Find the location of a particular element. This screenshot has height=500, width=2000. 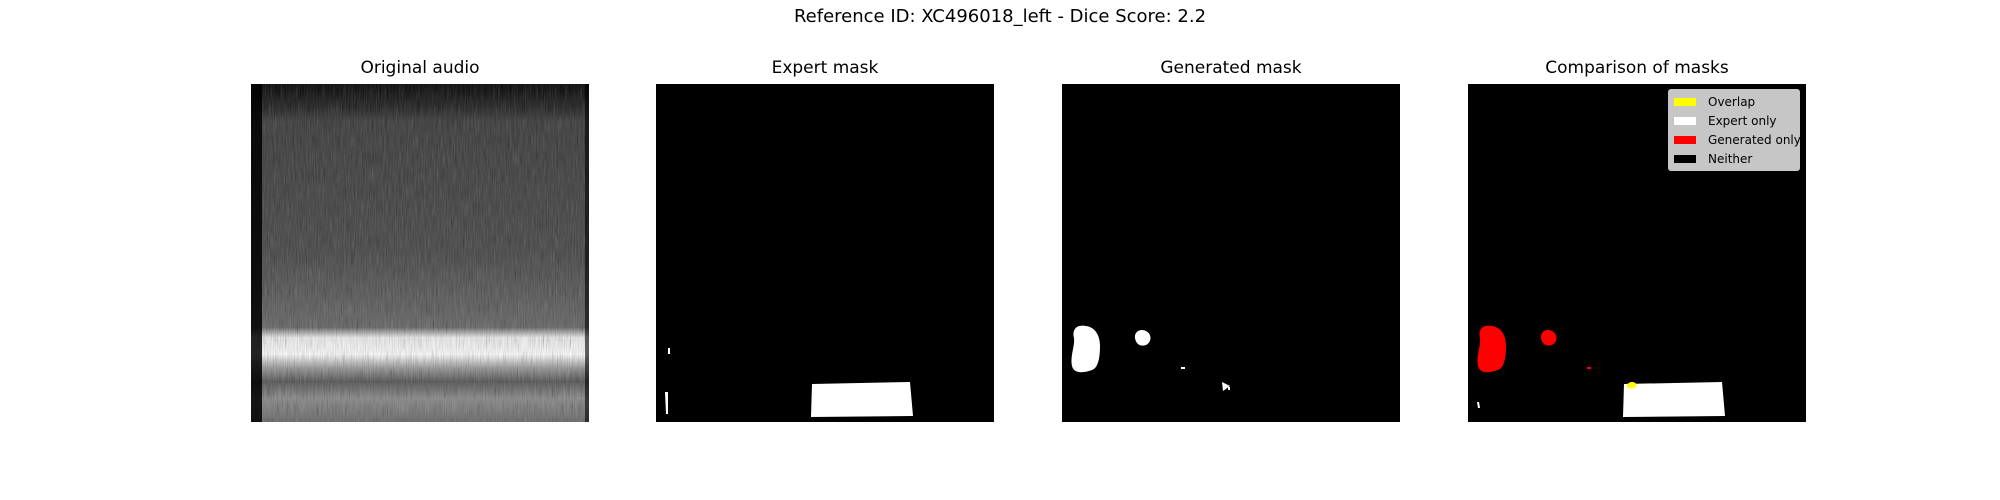

panel-title-generated: Generated mask is located at coordinates (1231, 68).